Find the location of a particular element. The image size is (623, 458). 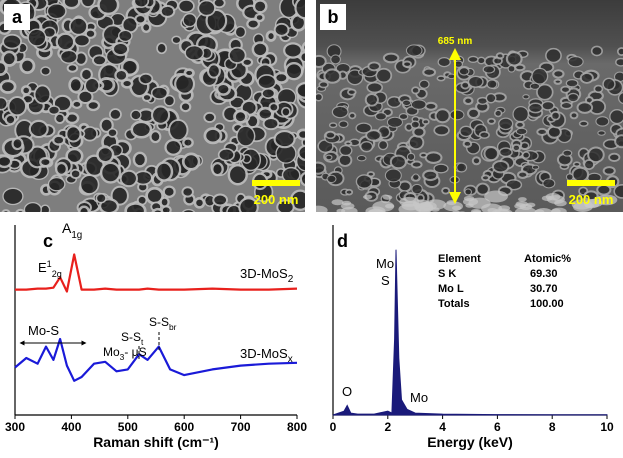

x-tick-label: 400 is located at coordinates (71, 427).